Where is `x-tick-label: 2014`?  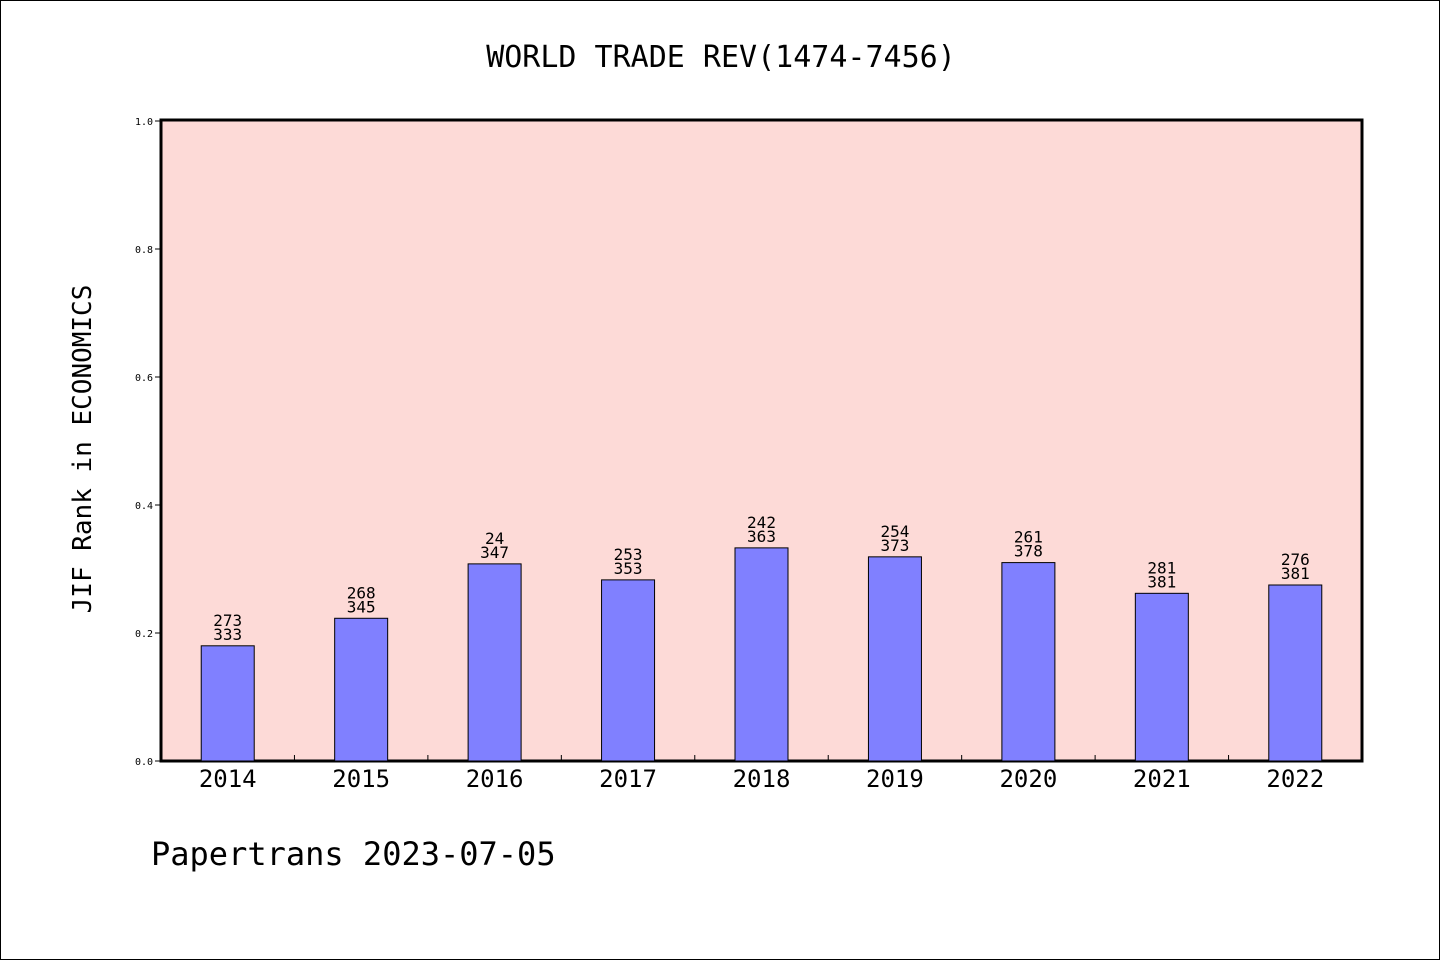
x-tick-label: 2014 is located at coordinates (228, 779).